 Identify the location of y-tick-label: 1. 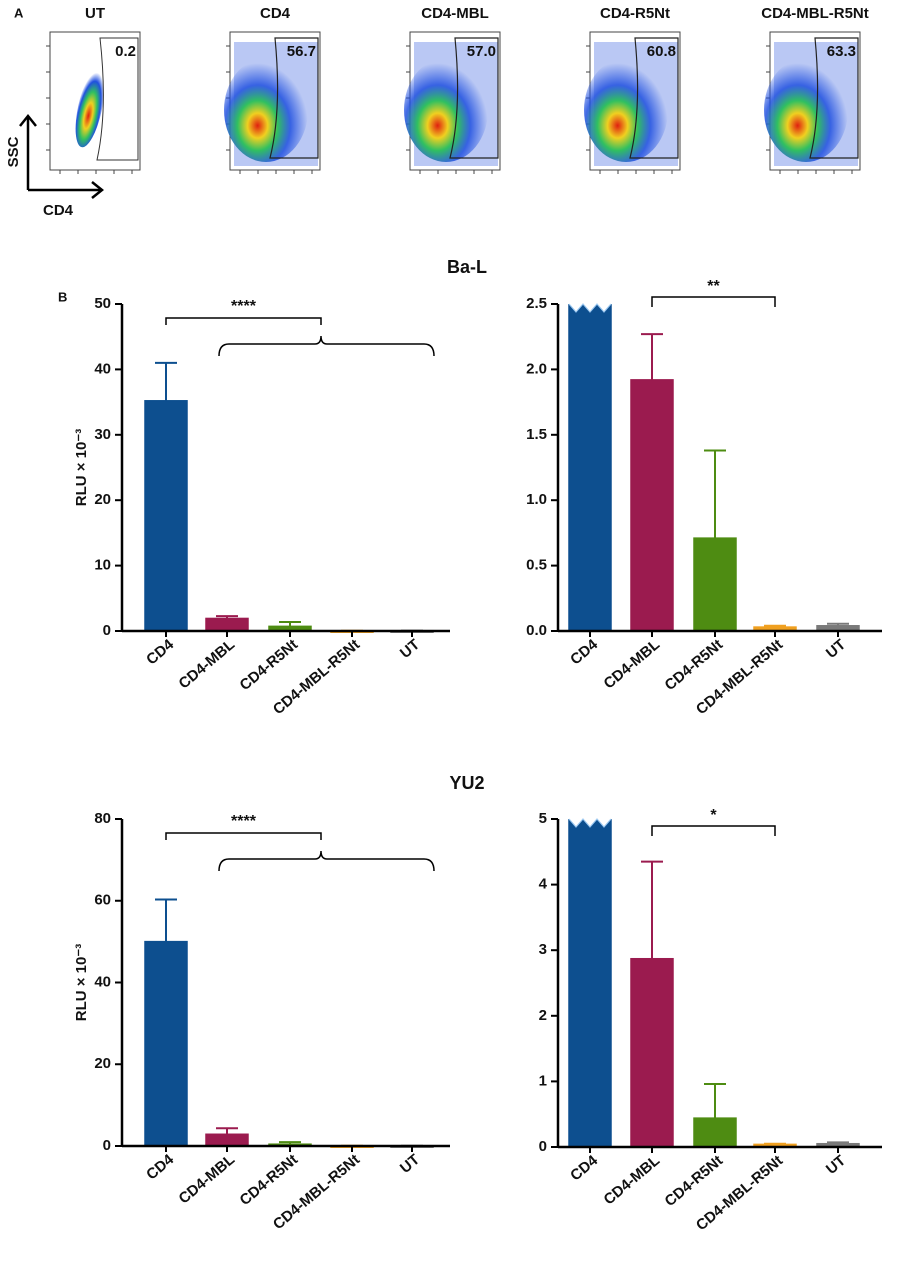
(543, 1080).